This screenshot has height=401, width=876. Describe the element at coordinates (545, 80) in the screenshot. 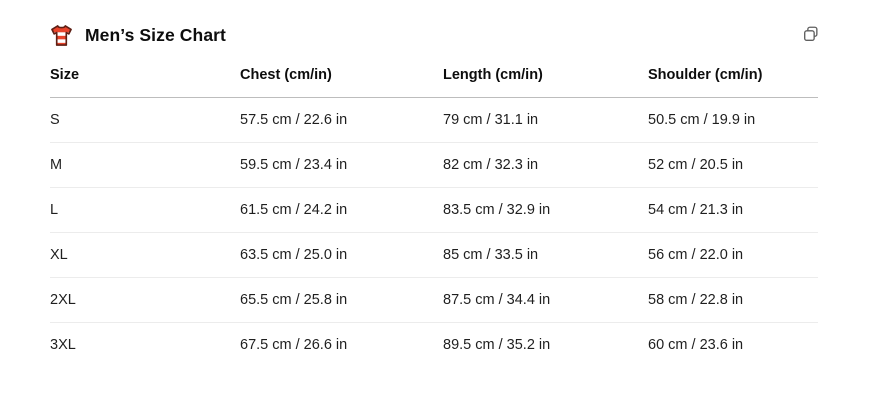

I see `column-header-length: Length (cm/in)` at that location.